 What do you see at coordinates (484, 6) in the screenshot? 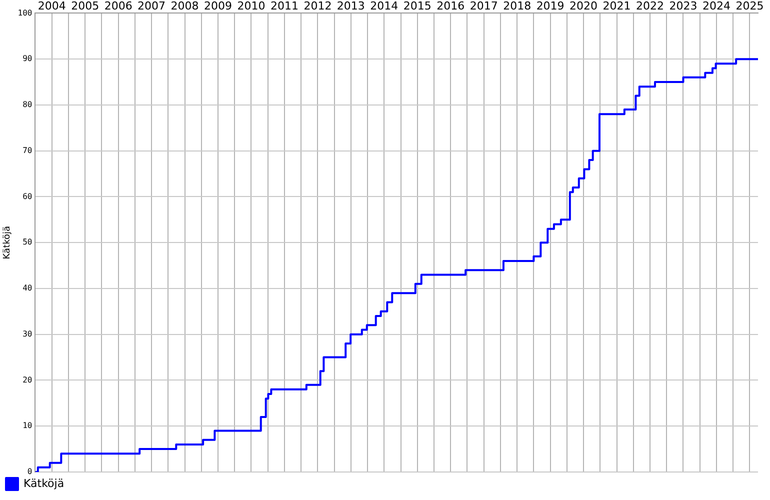
I see `x-tick-label: 2017` at bounding box center [484, 6].